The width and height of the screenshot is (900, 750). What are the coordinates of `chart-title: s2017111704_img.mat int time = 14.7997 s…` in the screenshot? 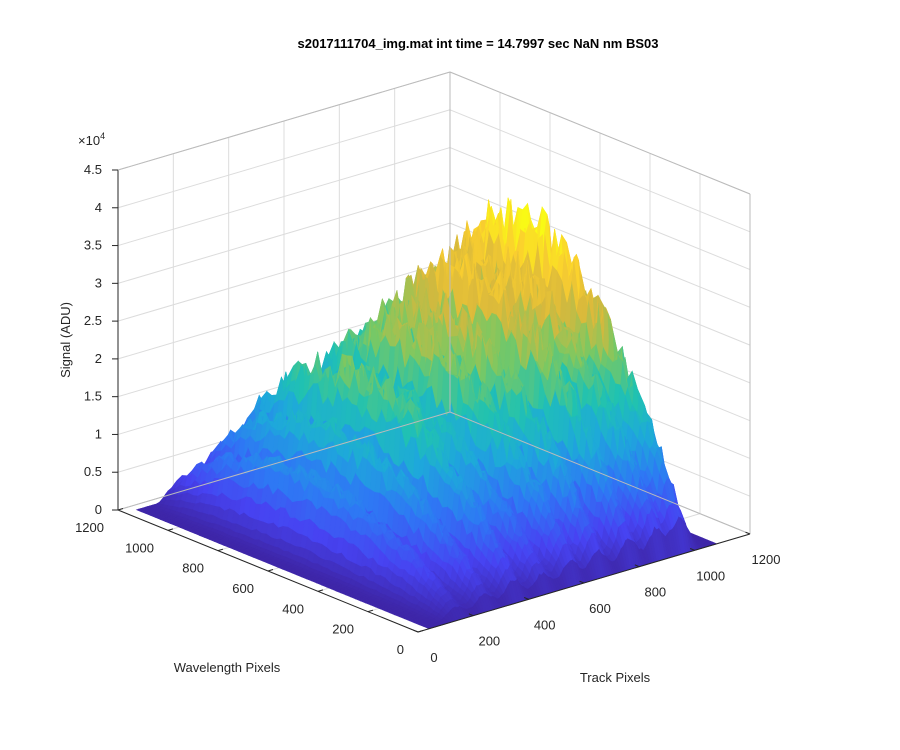 It's located at (478, 43).